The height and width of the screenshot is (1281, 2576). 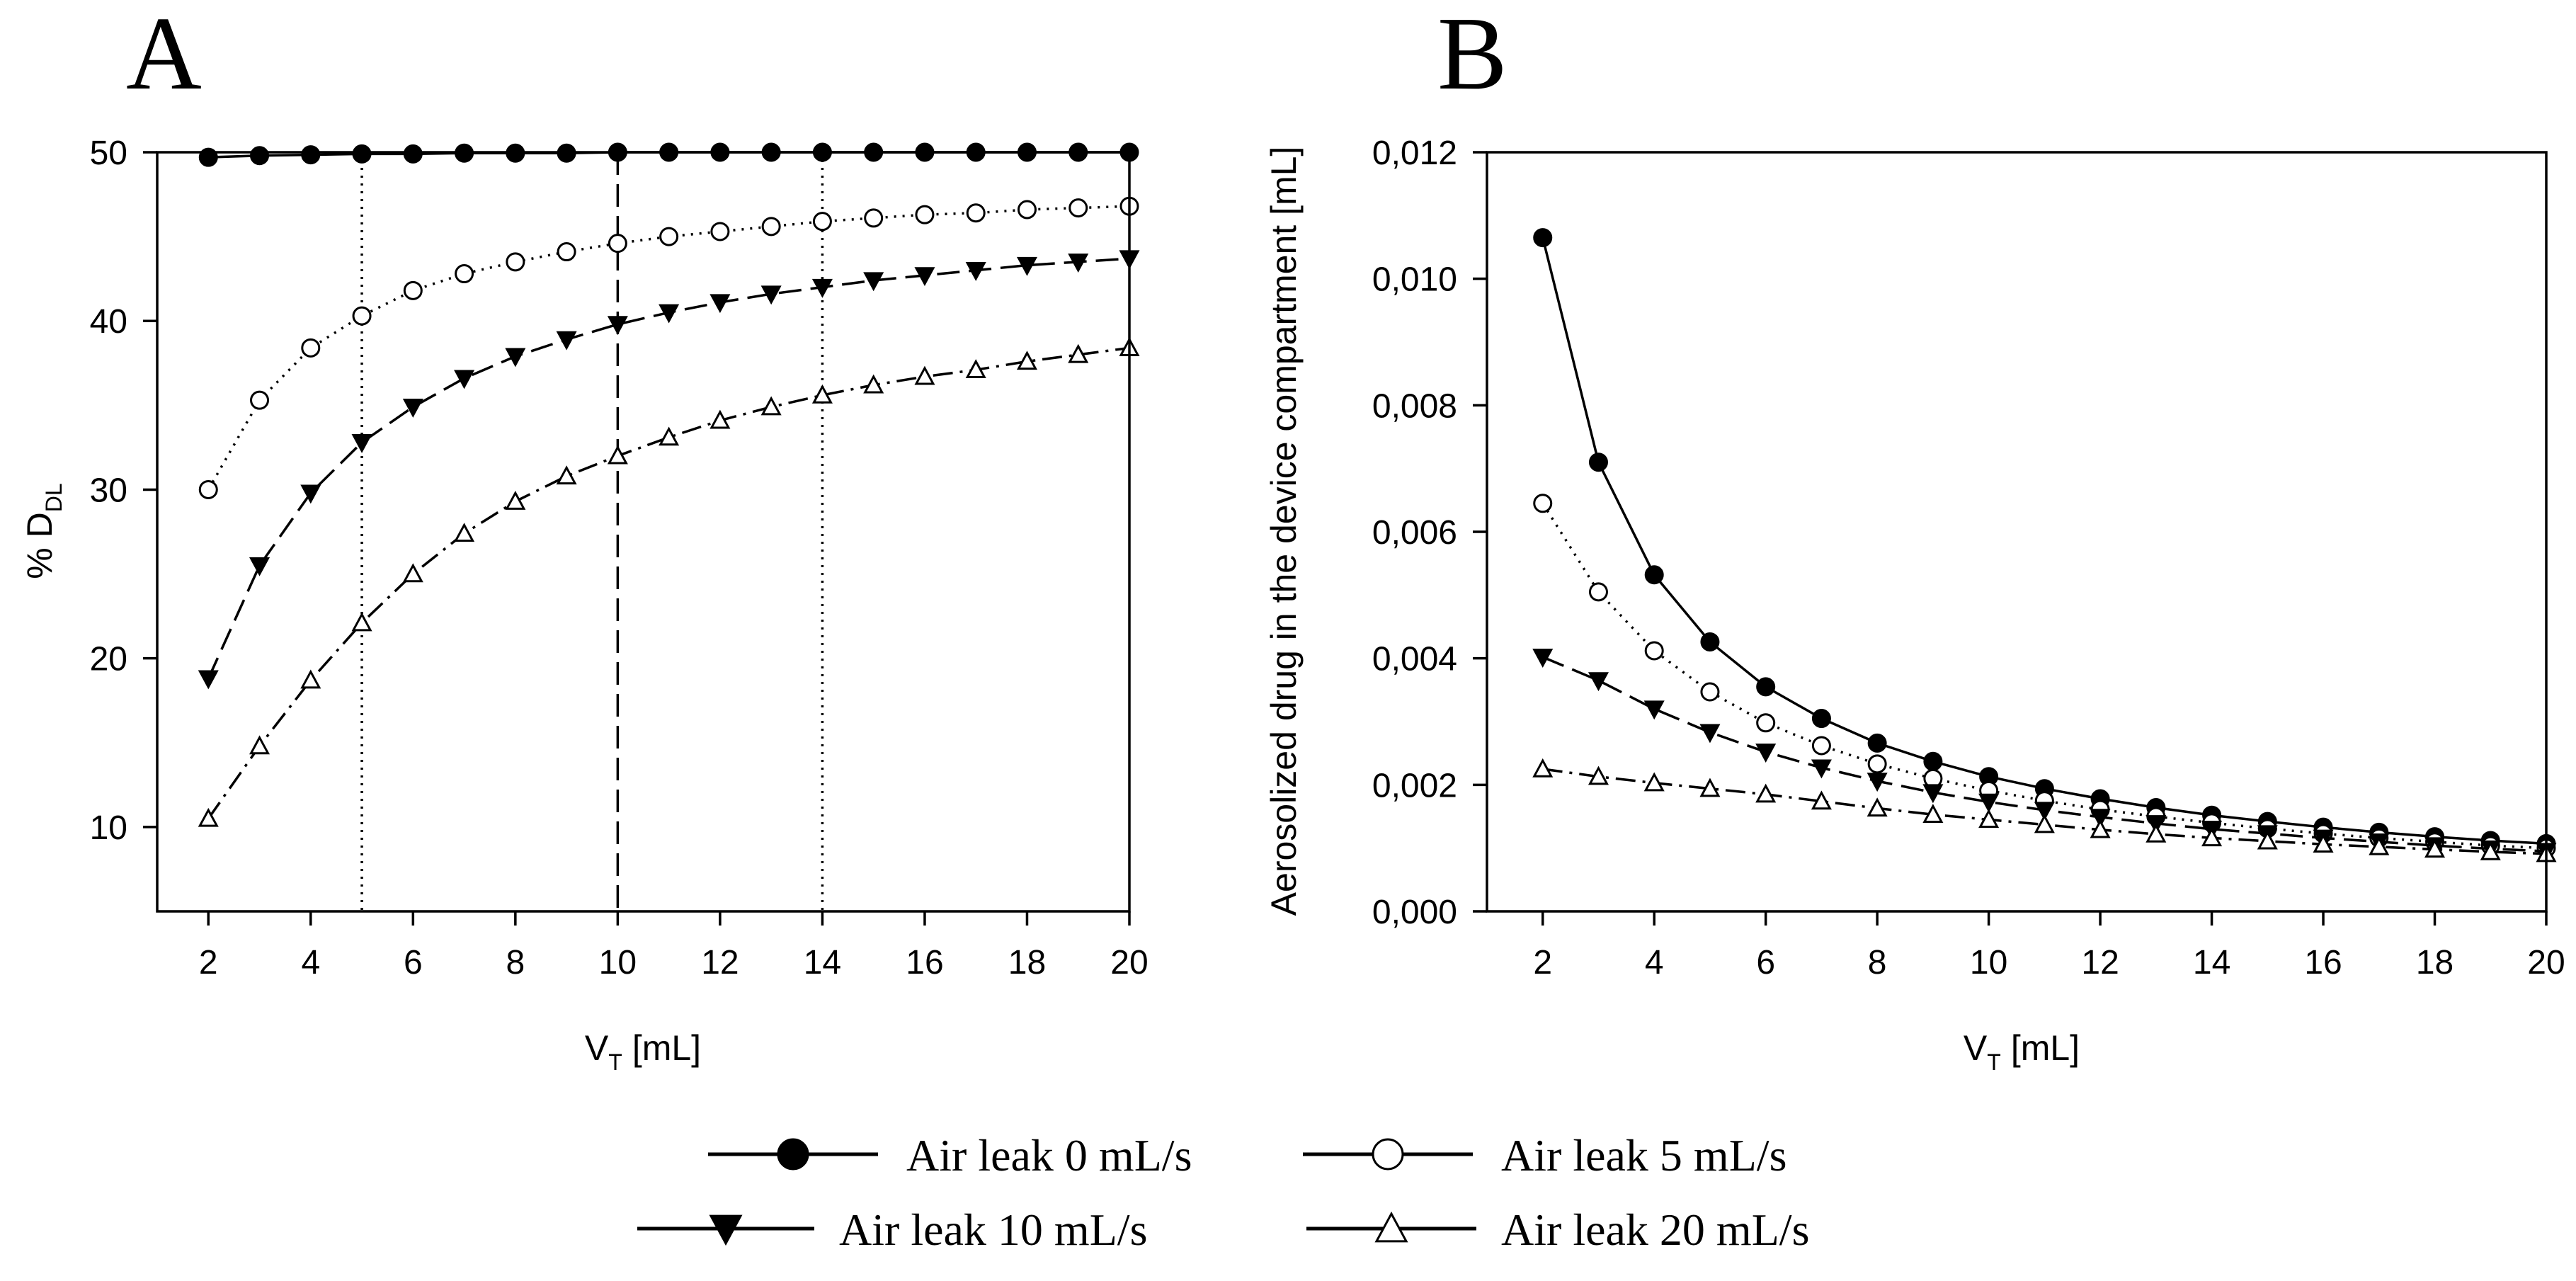 I want to click on legend-marker-open-triangle-up-icon, so click(x=1391, y=1227).